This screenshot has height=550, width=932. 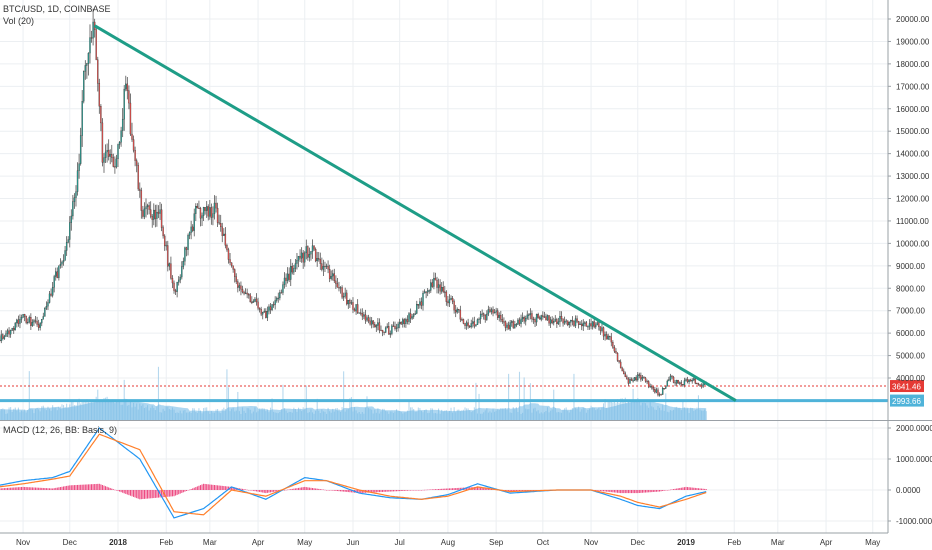 I want to click on price-legend: BTC/USD, 1D, COINBASE Vol (20), so click(x=57, y=15).